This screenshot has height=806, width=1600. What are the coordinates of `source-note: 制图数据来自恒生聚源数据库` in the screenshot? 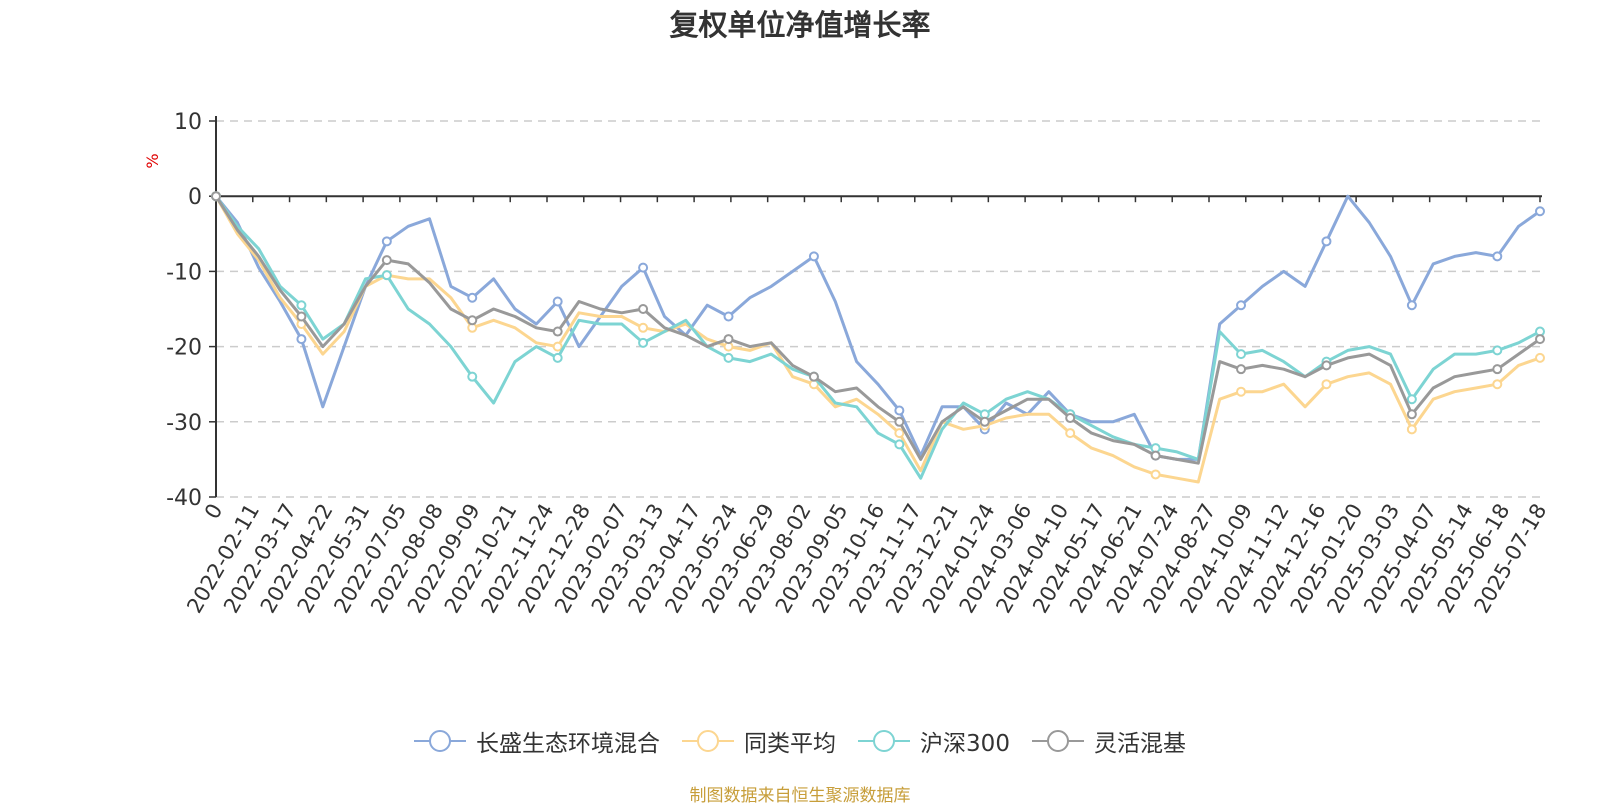 It's located at (800, 796).